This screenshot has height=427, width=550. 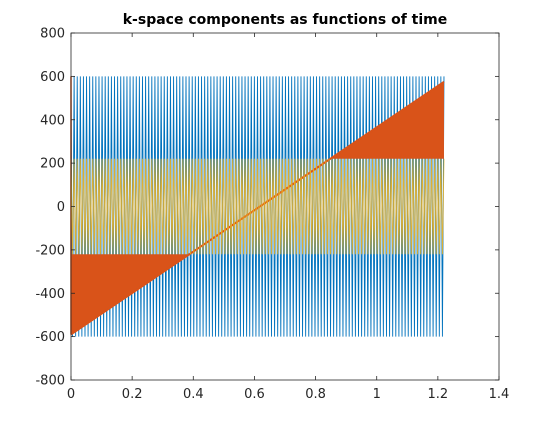 What do you see at coordinates (132, 394) in the screenshot?
I see `x-tick-label: 0.2` at bounding box center [132, 394].